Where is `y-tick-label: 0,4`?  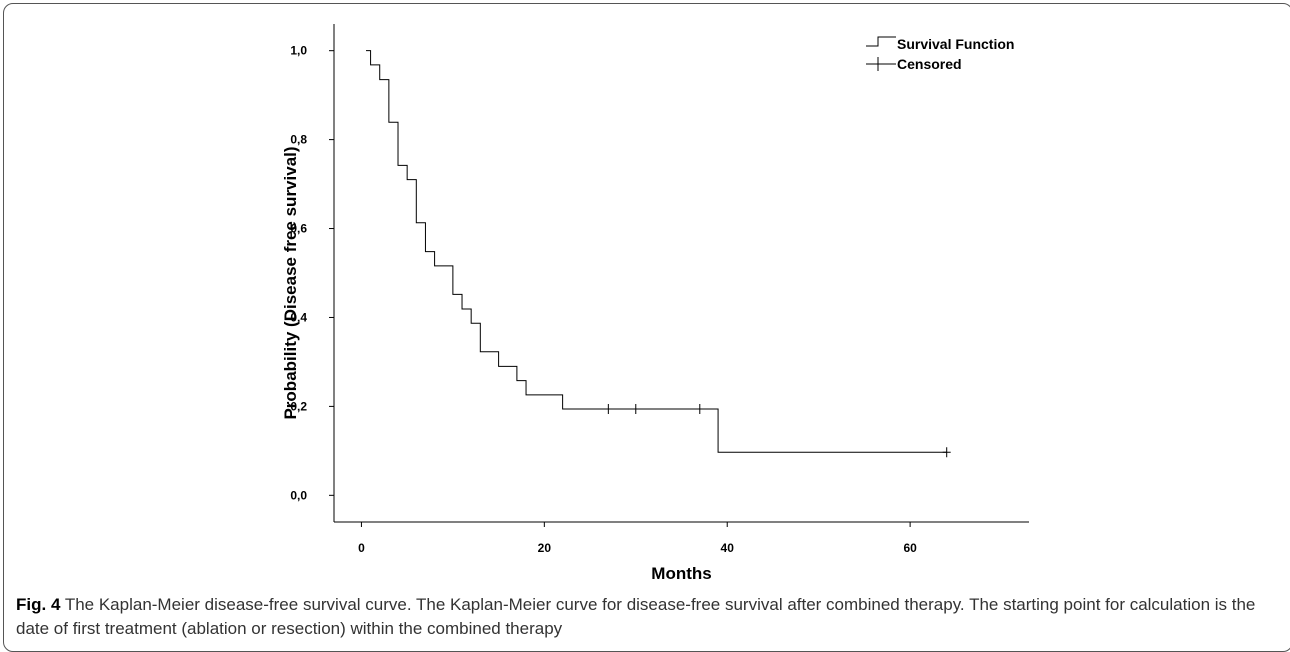
y-tick-label: 0,4 is located at coordinates (298, 317).